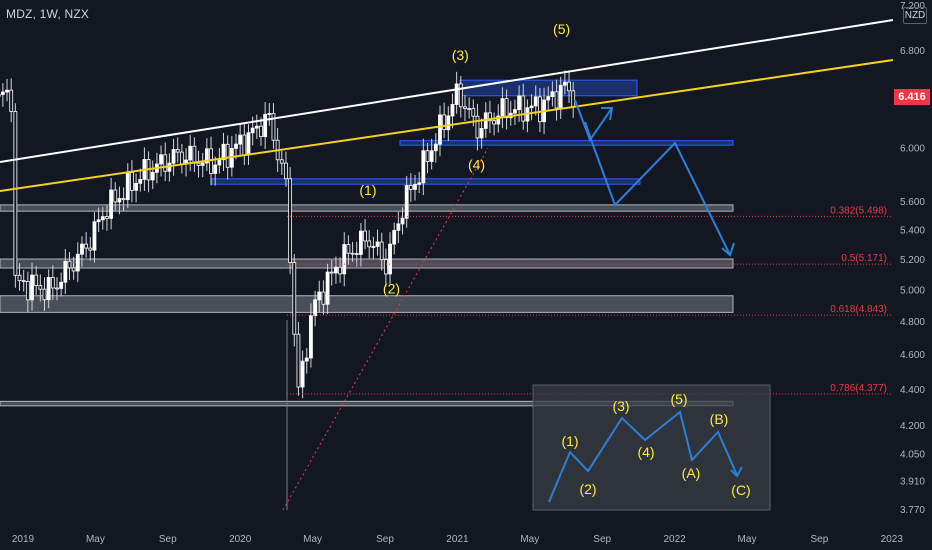  What do you see at coordinates (912, 426) in the screenshot?
I see `y-tick-label: 4.200` at bounding box center [912, 426].